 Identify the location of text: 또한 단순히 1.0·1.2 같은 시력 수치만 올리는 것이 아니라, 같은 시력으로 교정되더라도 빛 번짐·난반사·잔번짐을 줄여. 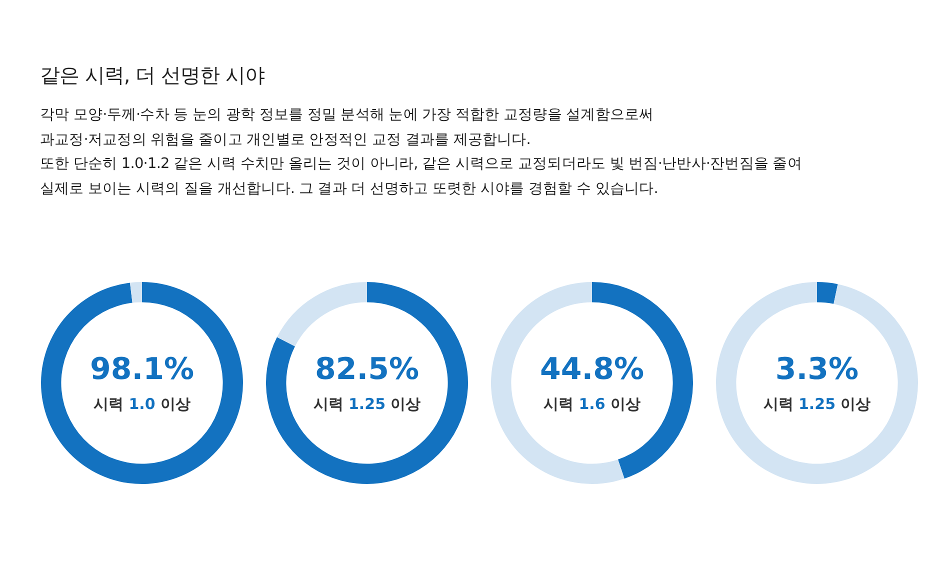
(421, 164).